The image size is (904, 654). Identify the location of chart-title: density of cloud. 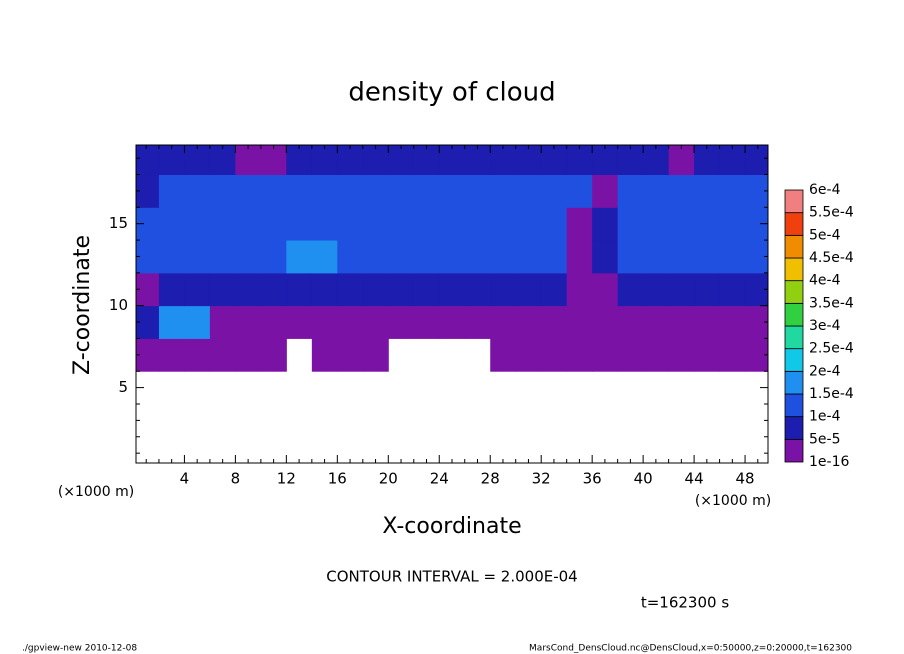
(451, 93).